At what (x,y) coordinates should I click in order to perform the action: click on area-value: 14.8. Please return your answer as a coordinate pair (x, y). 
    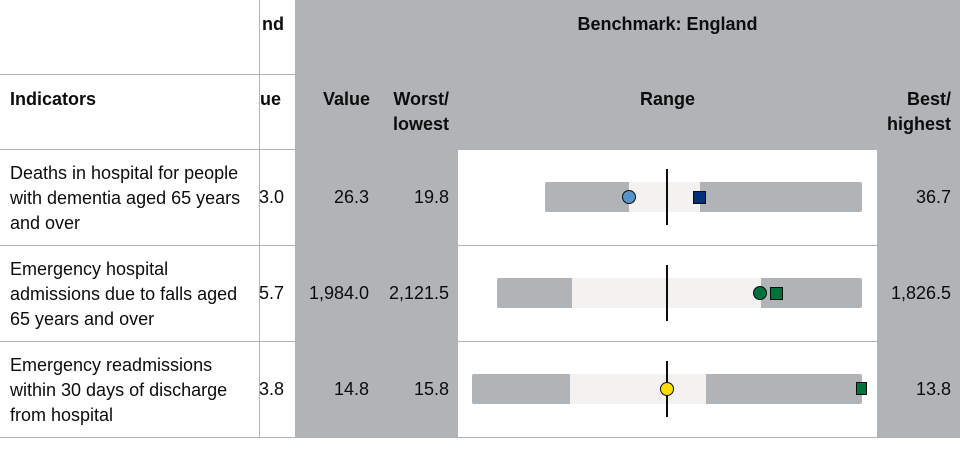
    Looking at the image, I should click on (351, 389).